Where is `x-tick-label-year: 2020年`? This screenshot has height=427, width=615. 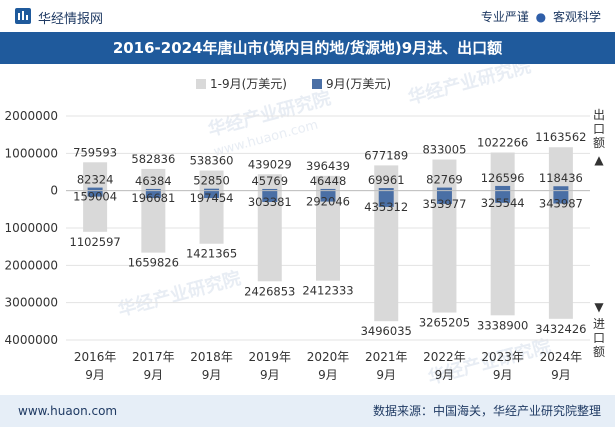 x-tick-label-year: 2020年 is located at coordinates (328, 357).